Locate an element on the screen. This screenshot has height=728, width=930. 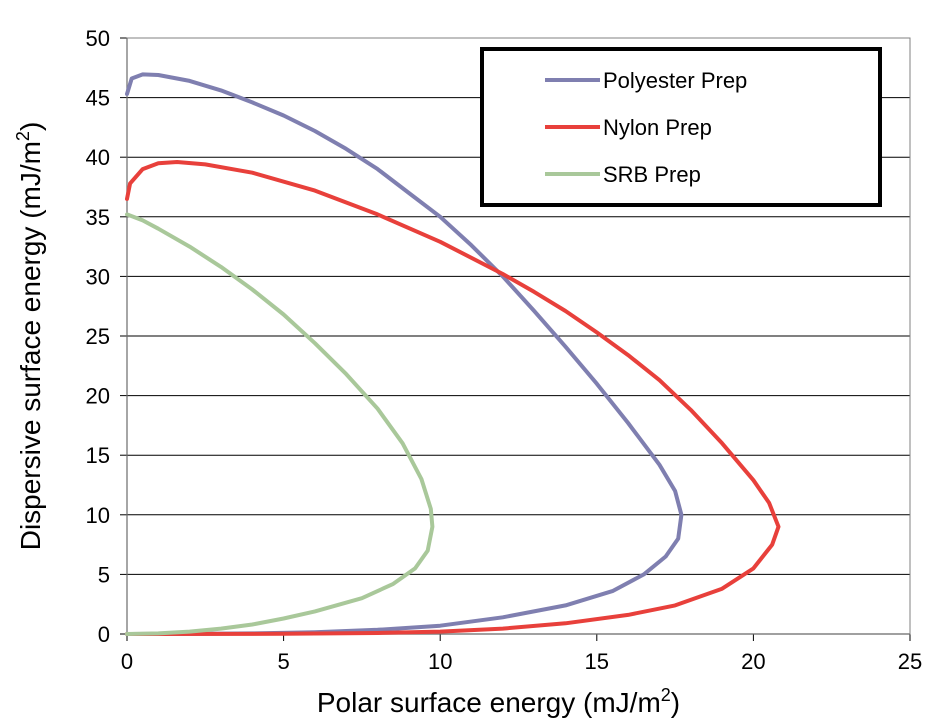
y-tick-labels: 0 5 10 15 20 25 30 35 40 45 50 is located at coordinates (98, 336).